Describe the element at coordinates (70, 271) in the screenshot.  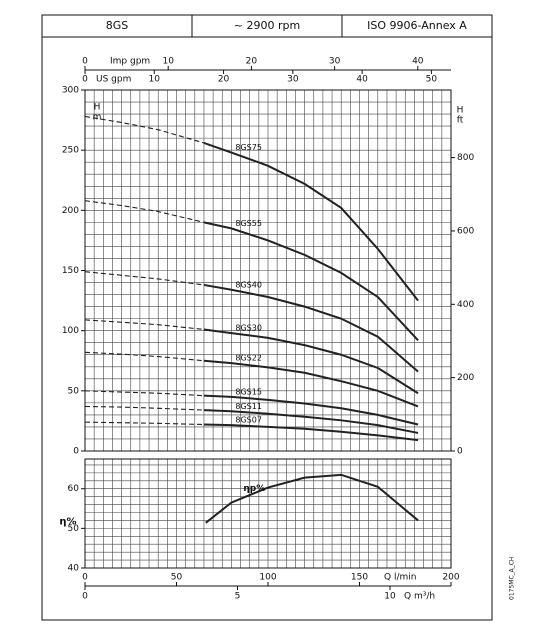
I see `y-tick-label: 150` at that location.